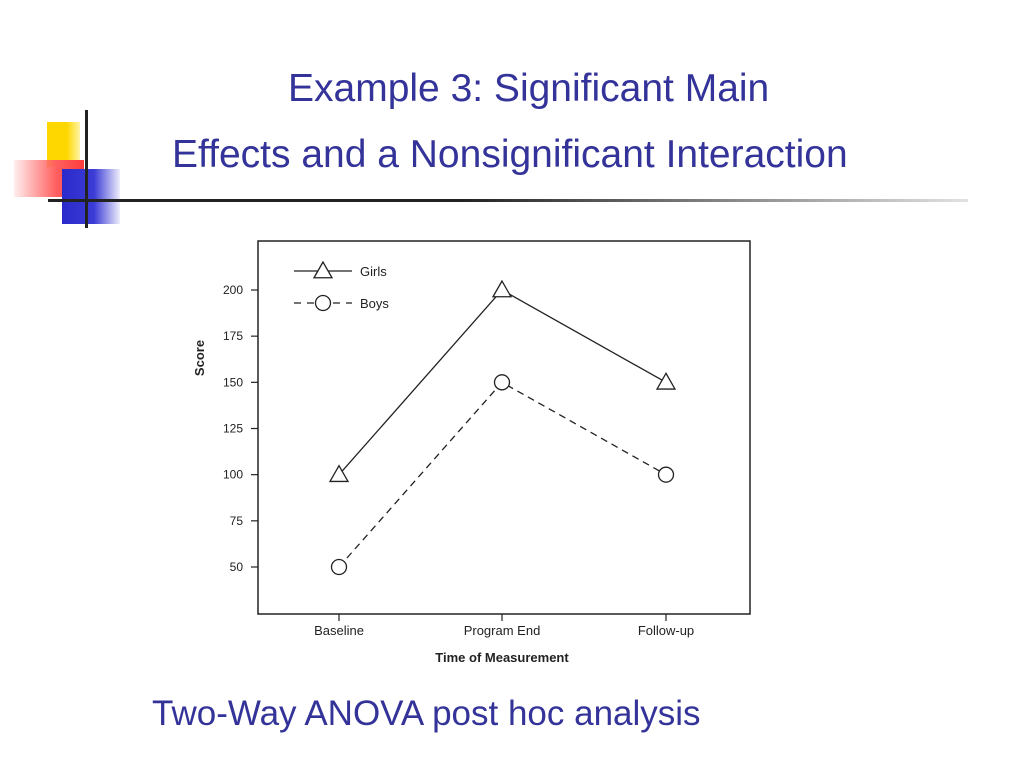 The image size is (1024, 768). What do you see at coordinates (233, 429) in the screenshot?
I see `y-tick-label: 125` at bounding box center [233, 429].